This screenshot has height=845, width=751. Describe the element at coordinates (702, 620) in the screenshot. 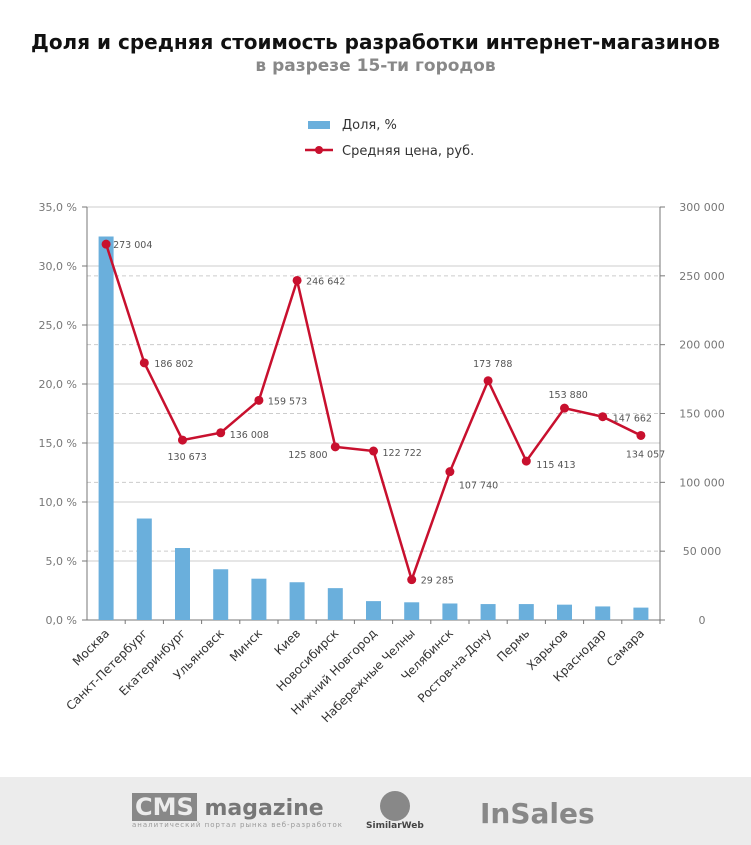

I see `right-tick-label: 0` at that location.